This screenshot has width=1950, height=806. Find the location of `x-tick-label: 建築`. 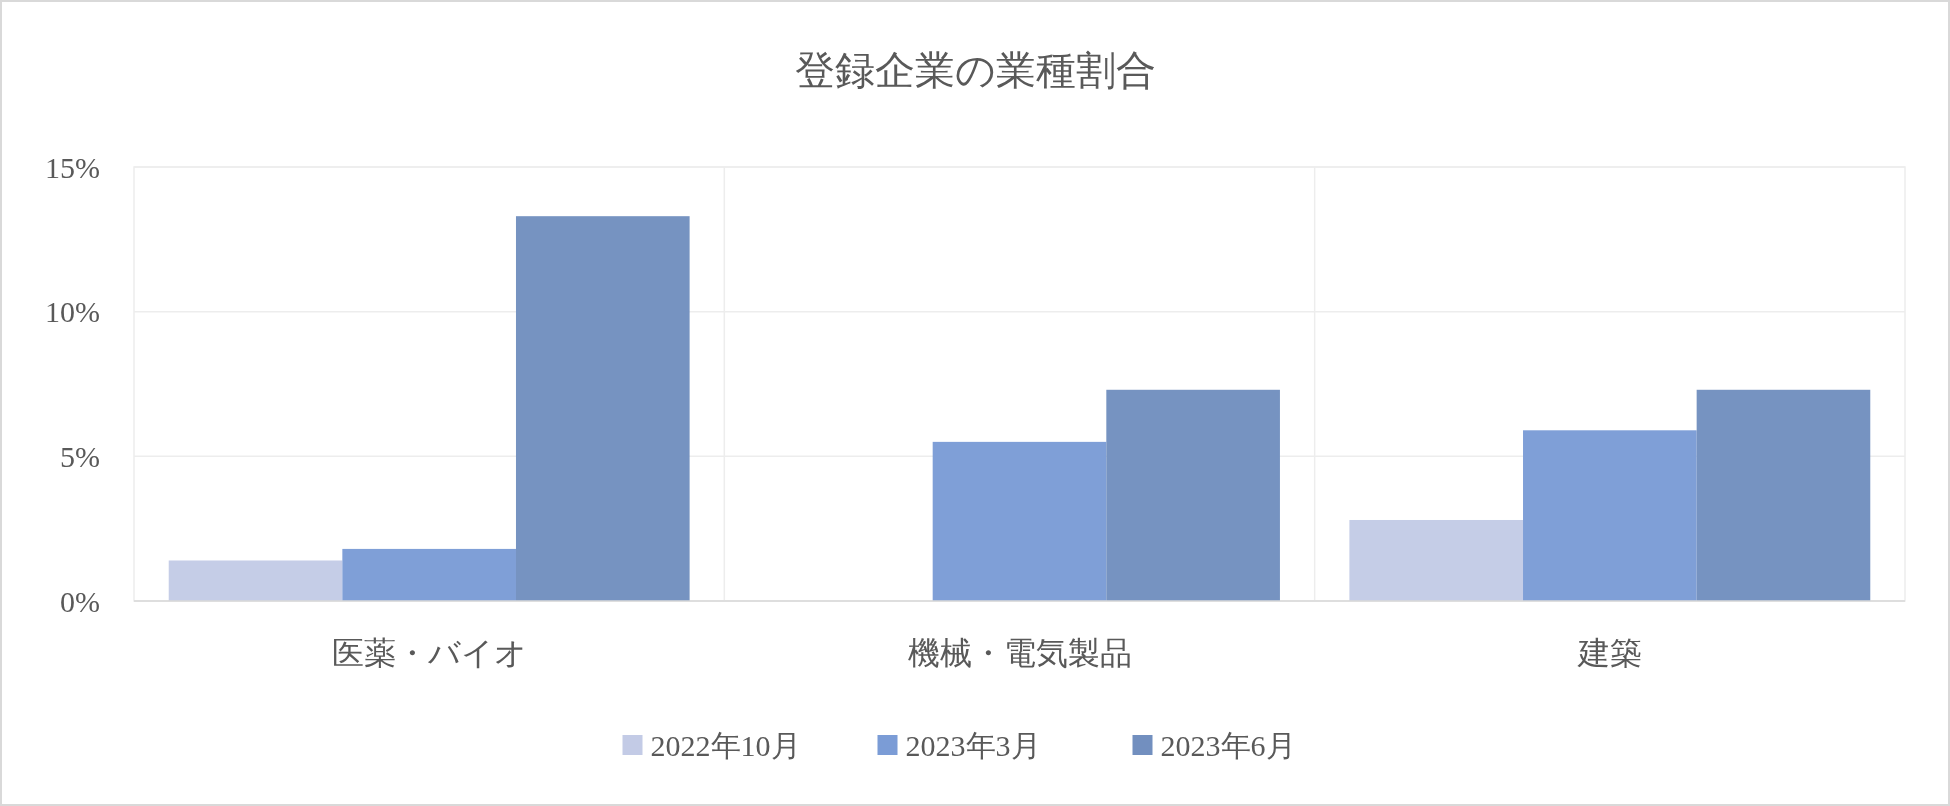

x-tick-label: 建築 is located at coordinates (1609, 653).